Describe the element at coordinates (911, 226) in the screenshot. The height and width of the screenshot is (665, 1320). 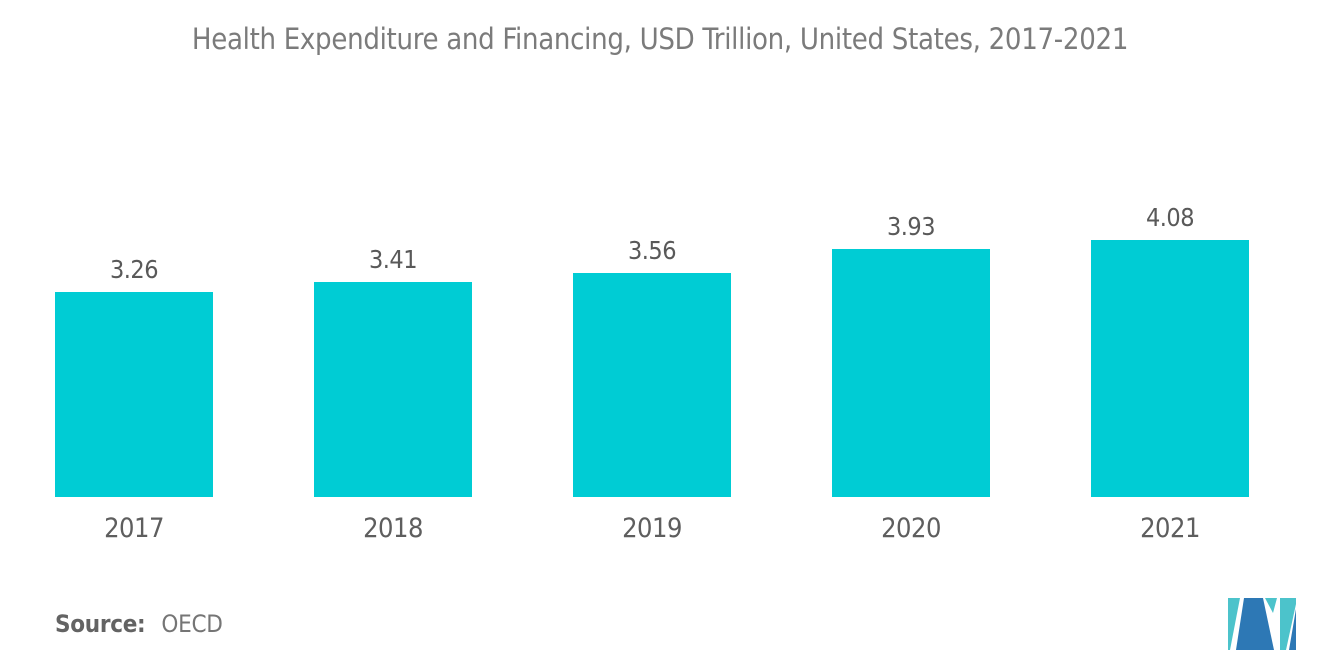
I see `bar-value-label: 3.93` at that location.